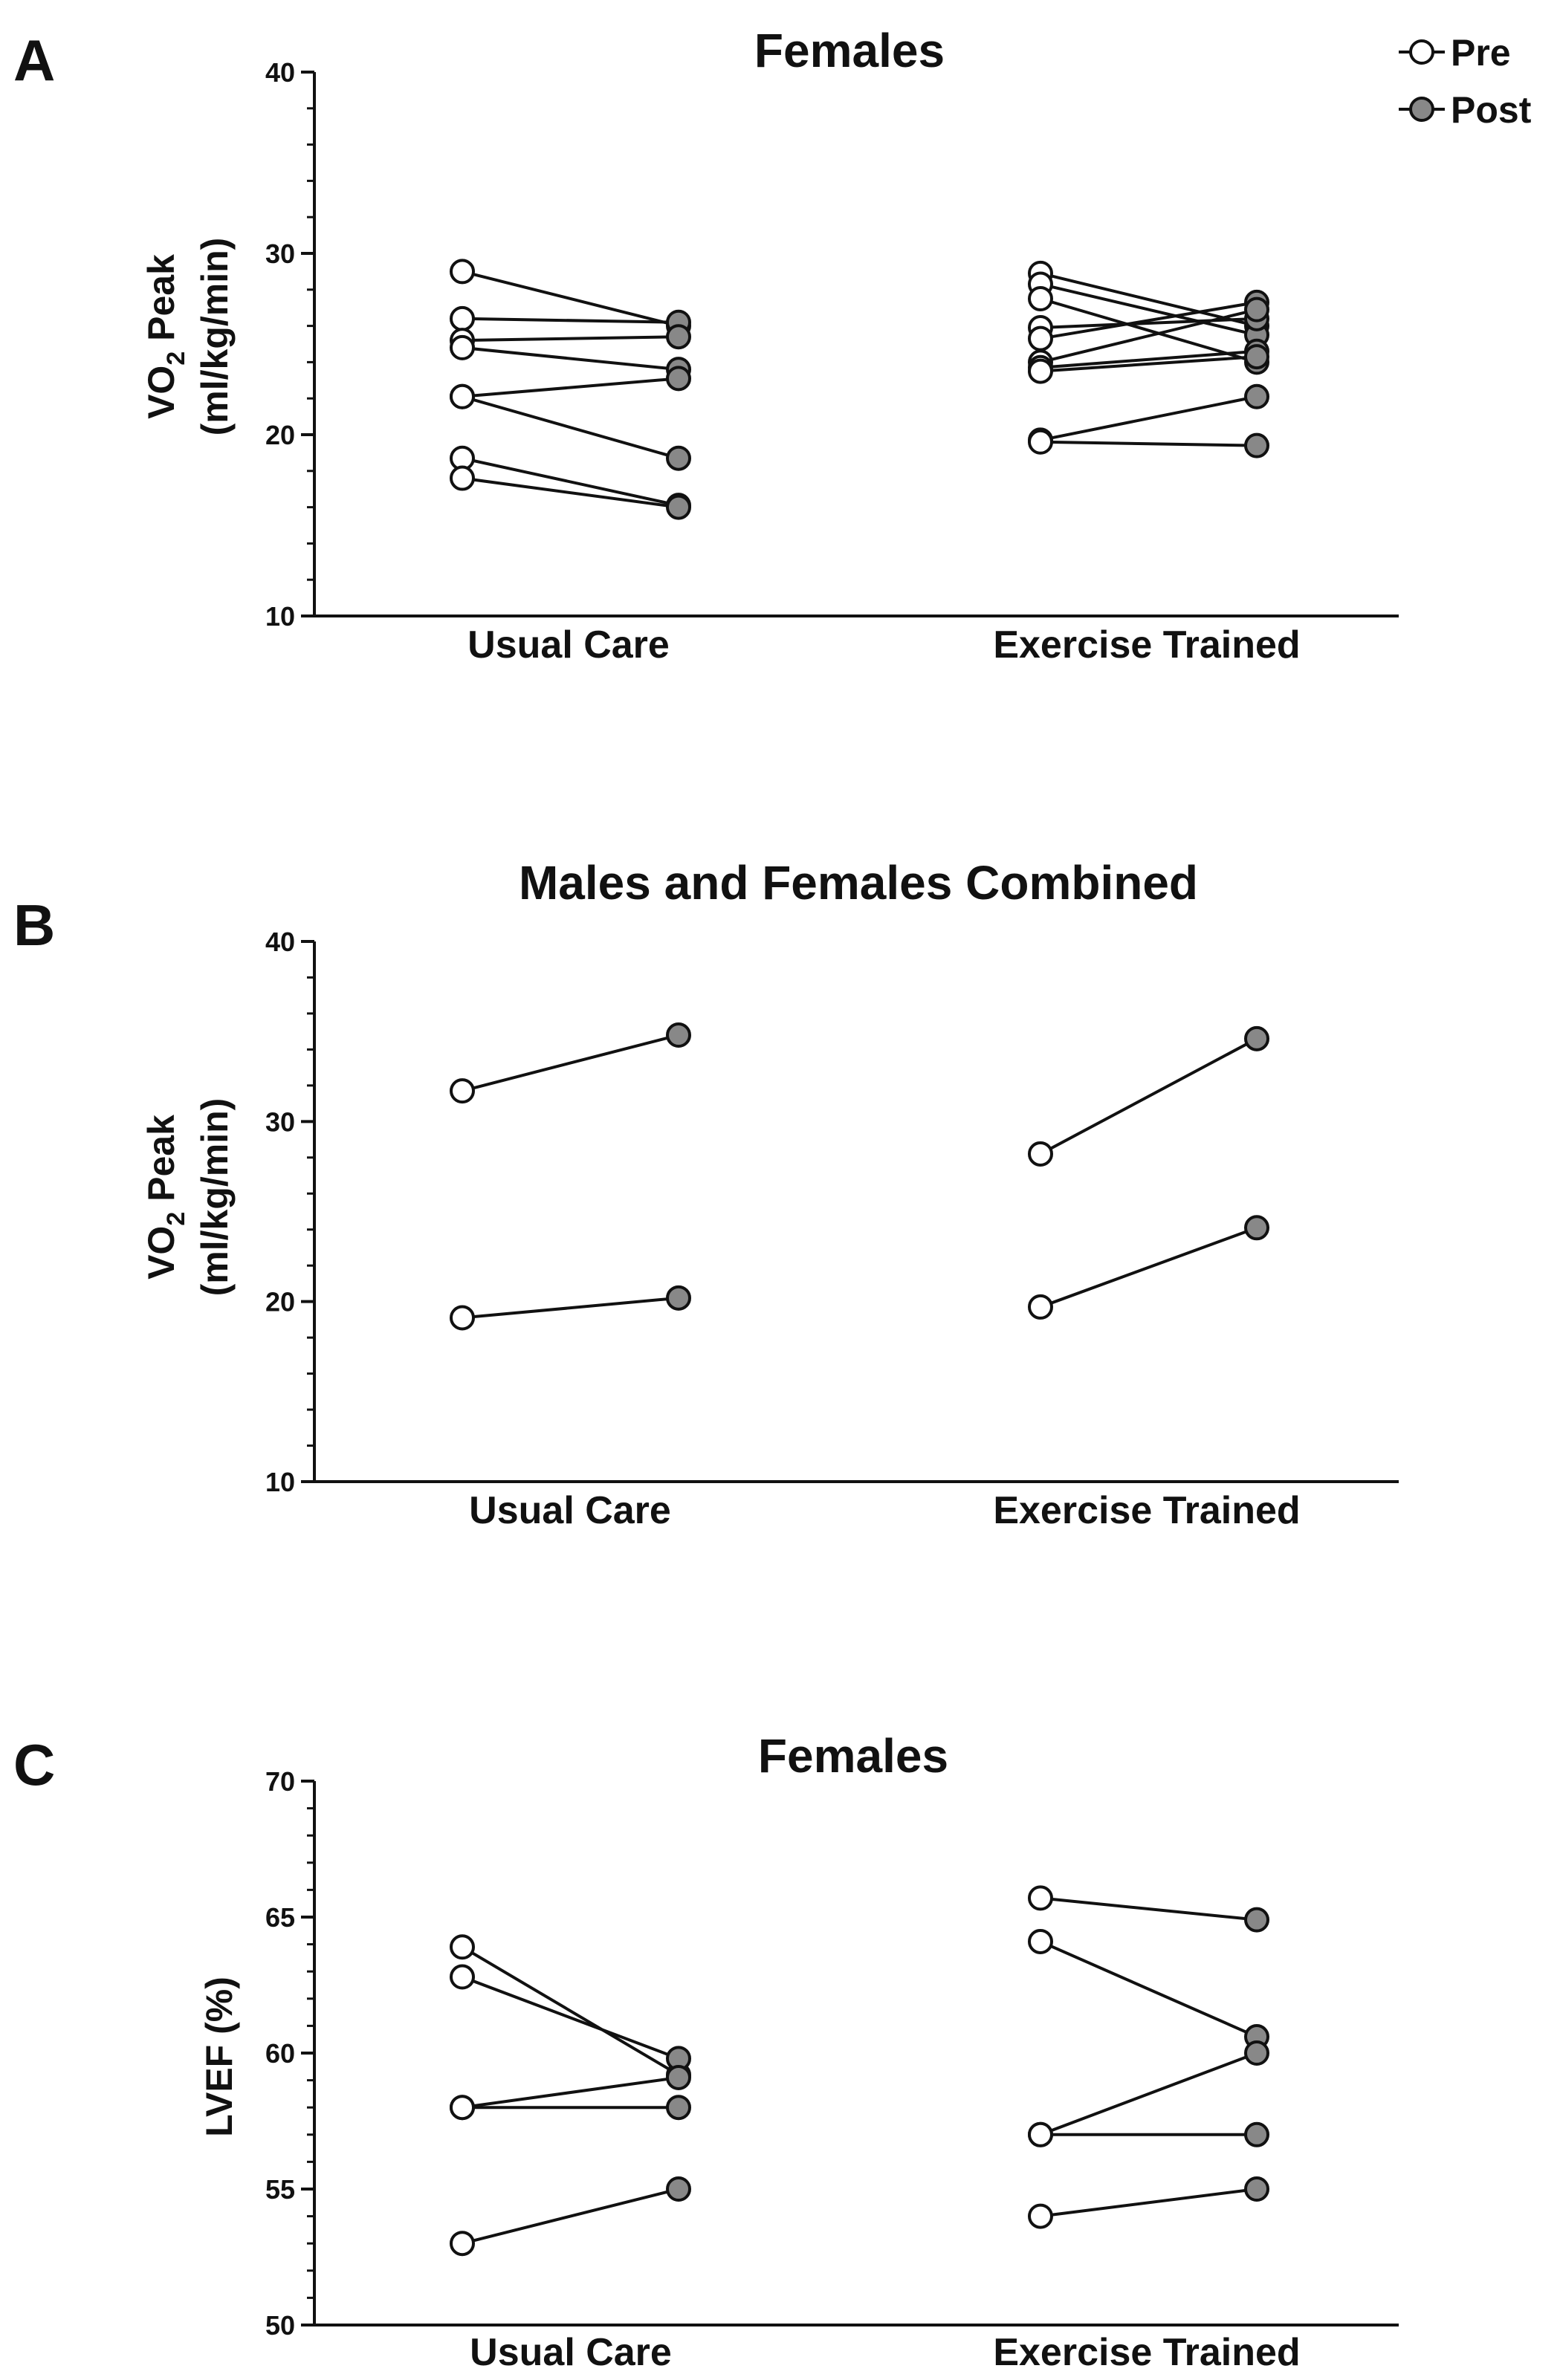  I want to click on legend-pre-marker, so click(1421, 52).